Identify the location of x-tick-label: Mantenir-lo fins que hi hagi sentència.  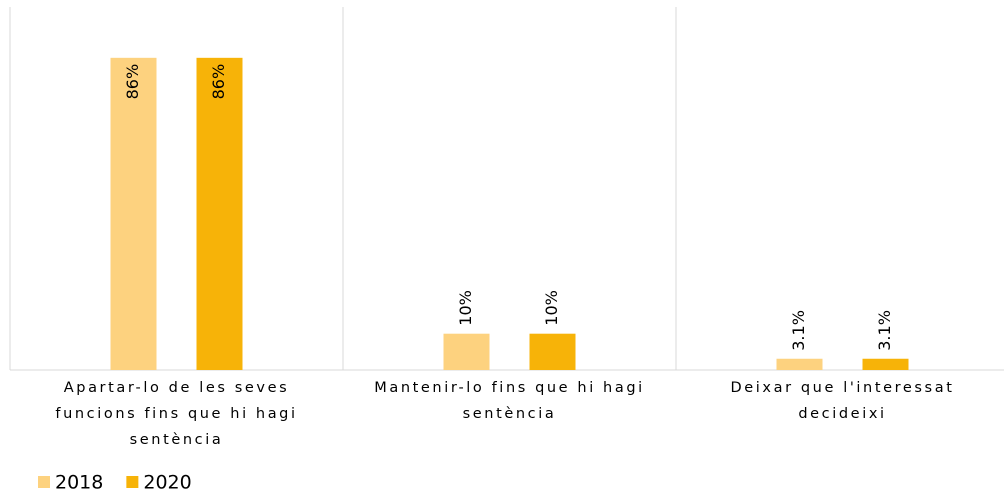
(509, 401).